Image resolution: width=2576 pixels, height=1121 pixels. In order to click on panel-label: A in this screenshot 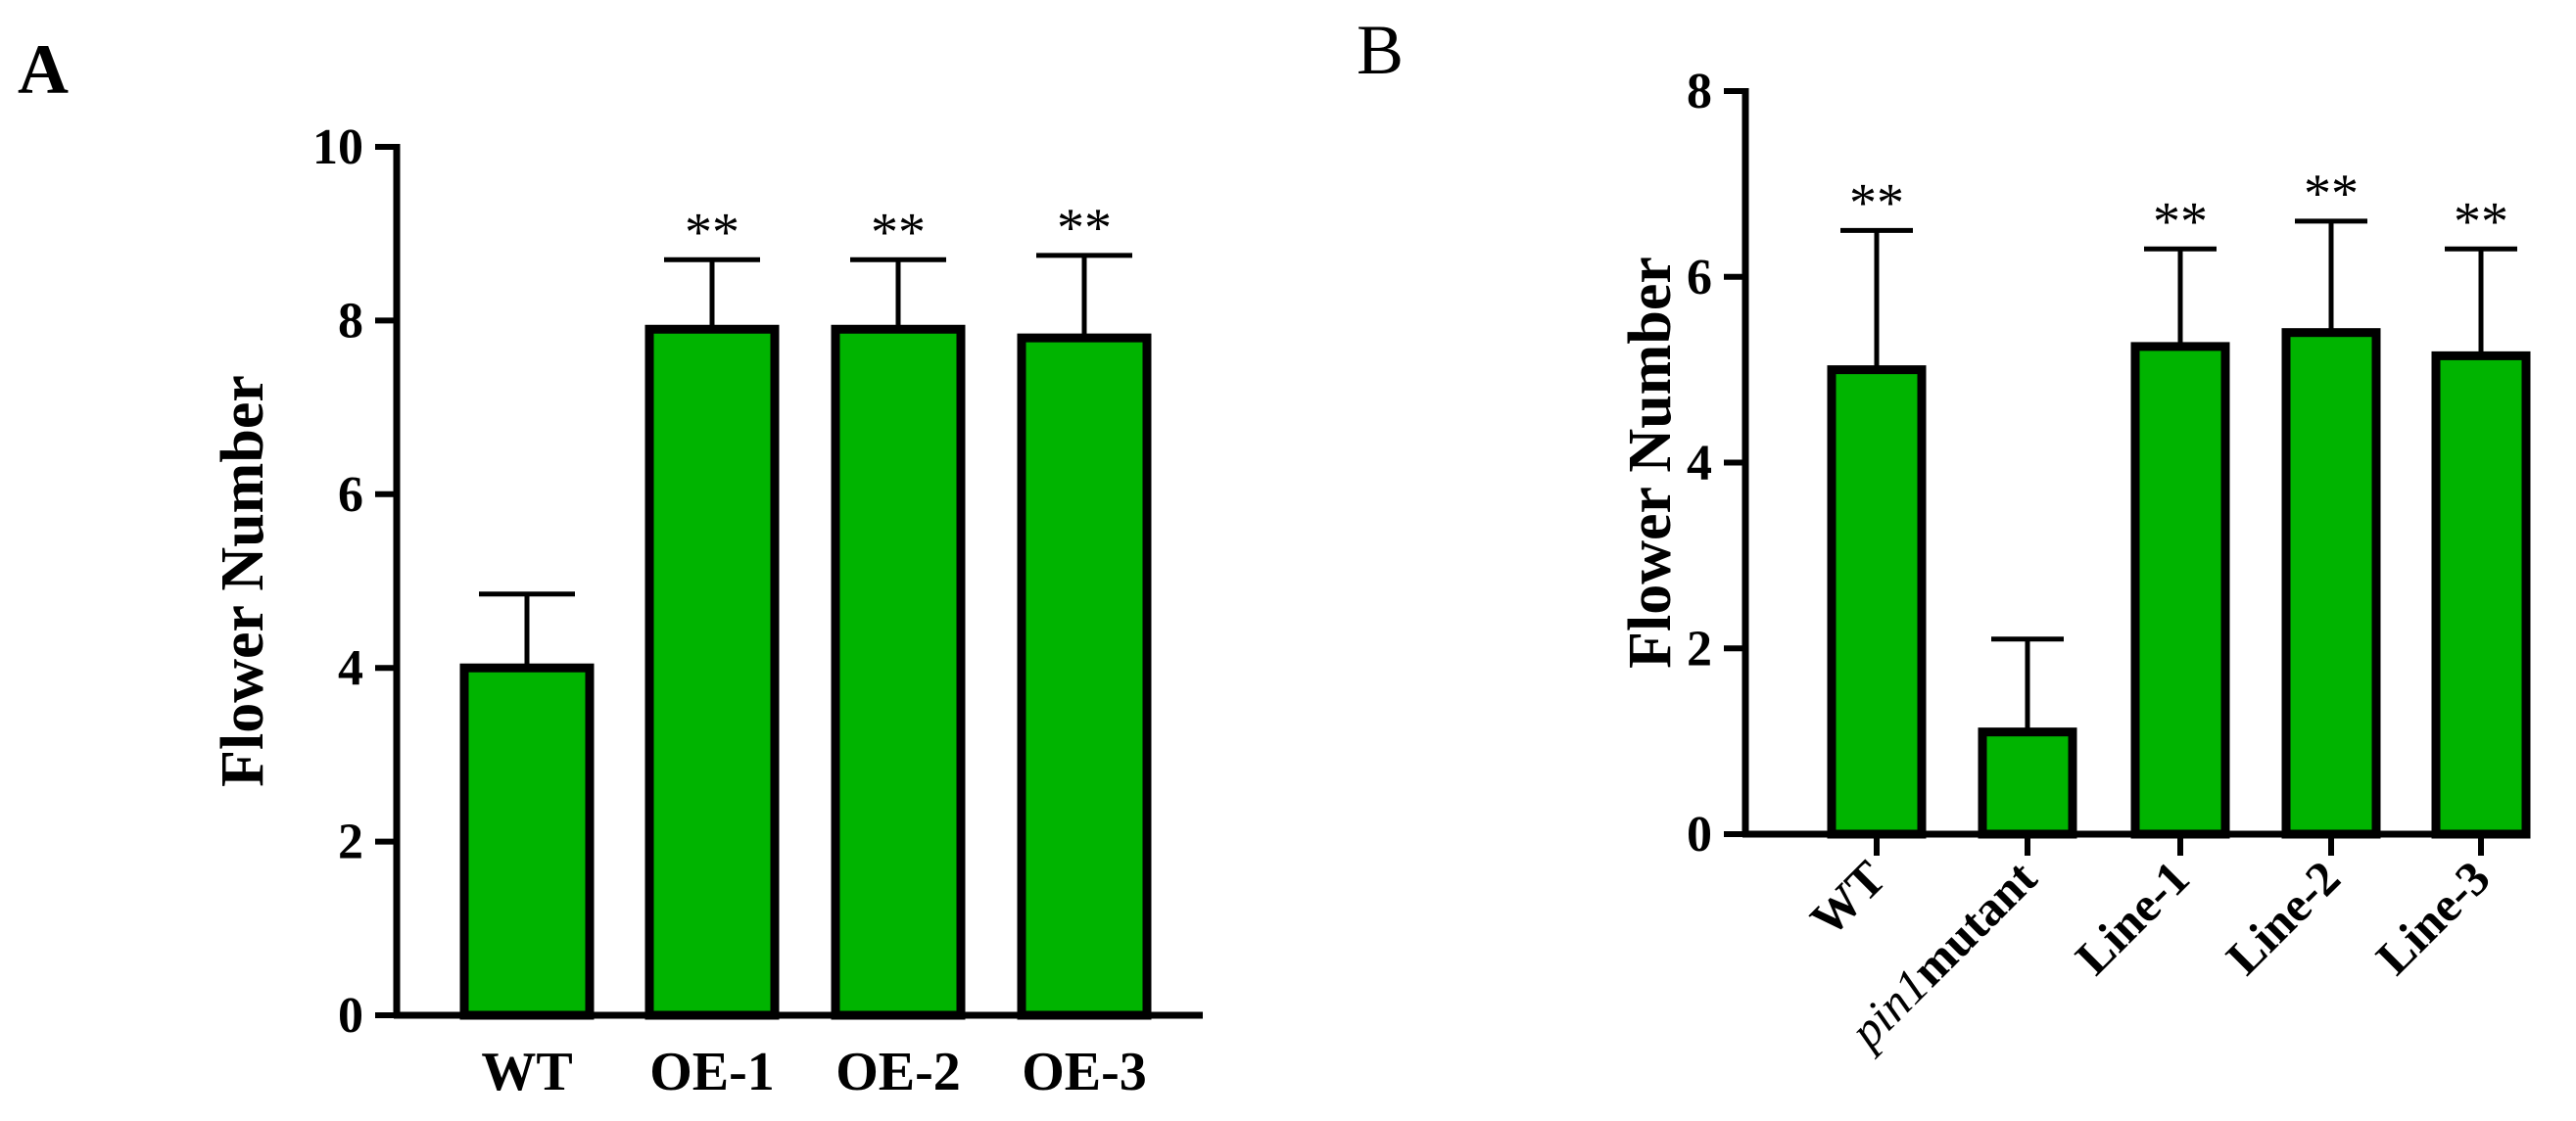, I will do `click(43, 69)`.